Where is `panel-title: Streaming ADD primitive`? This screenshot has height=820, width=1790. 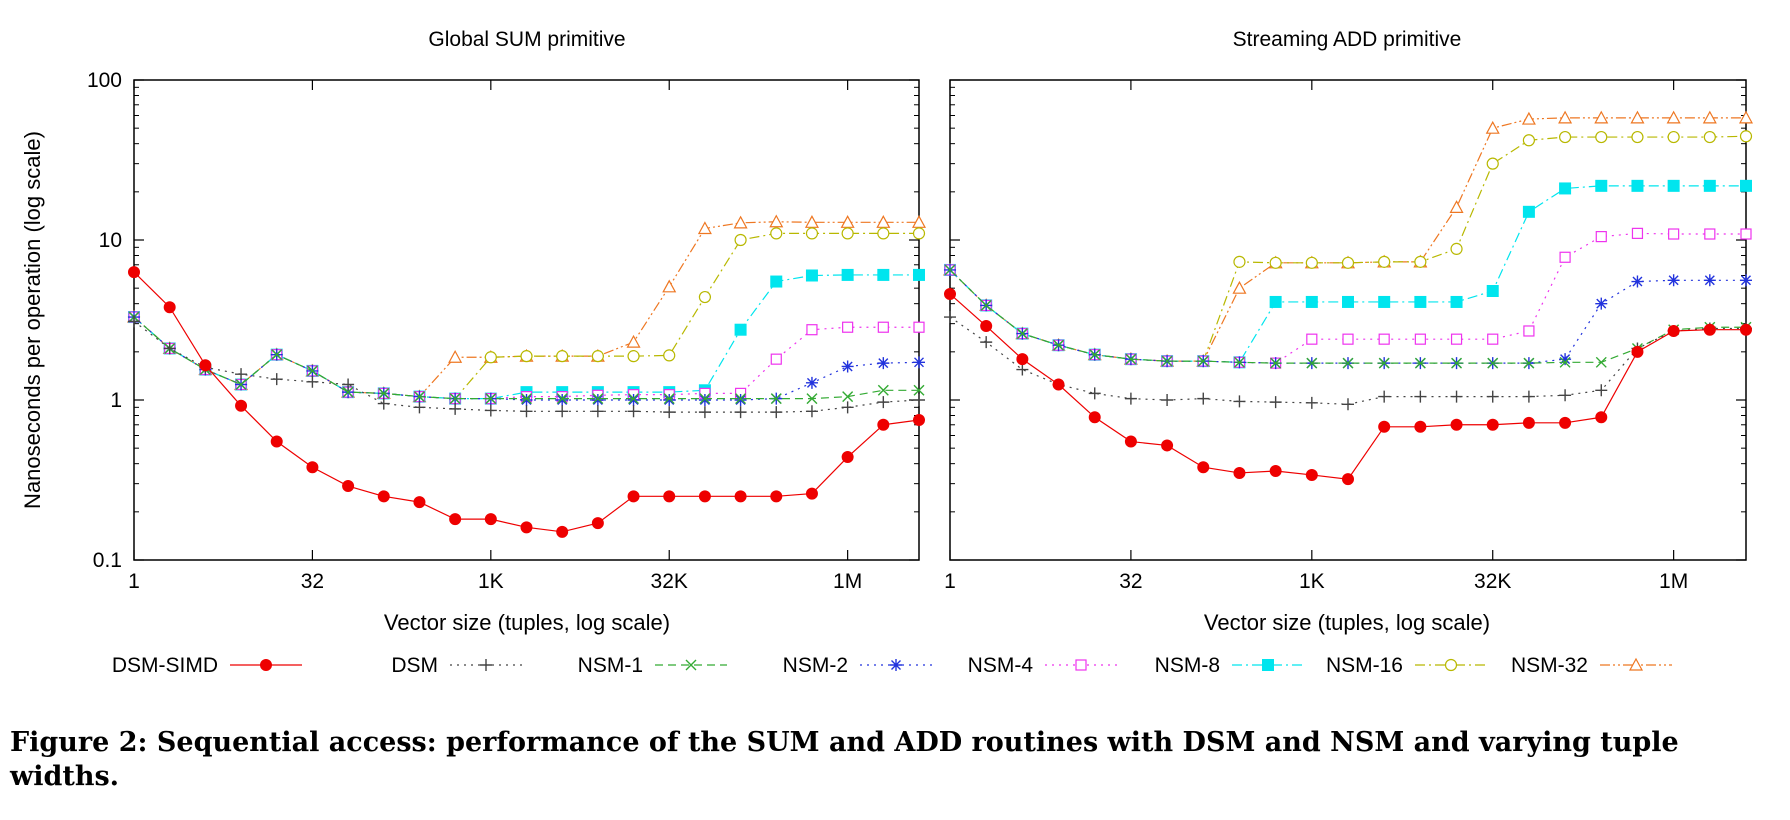
panel-title: Streaming ADD primitive is located at coordinates (1347, 39).